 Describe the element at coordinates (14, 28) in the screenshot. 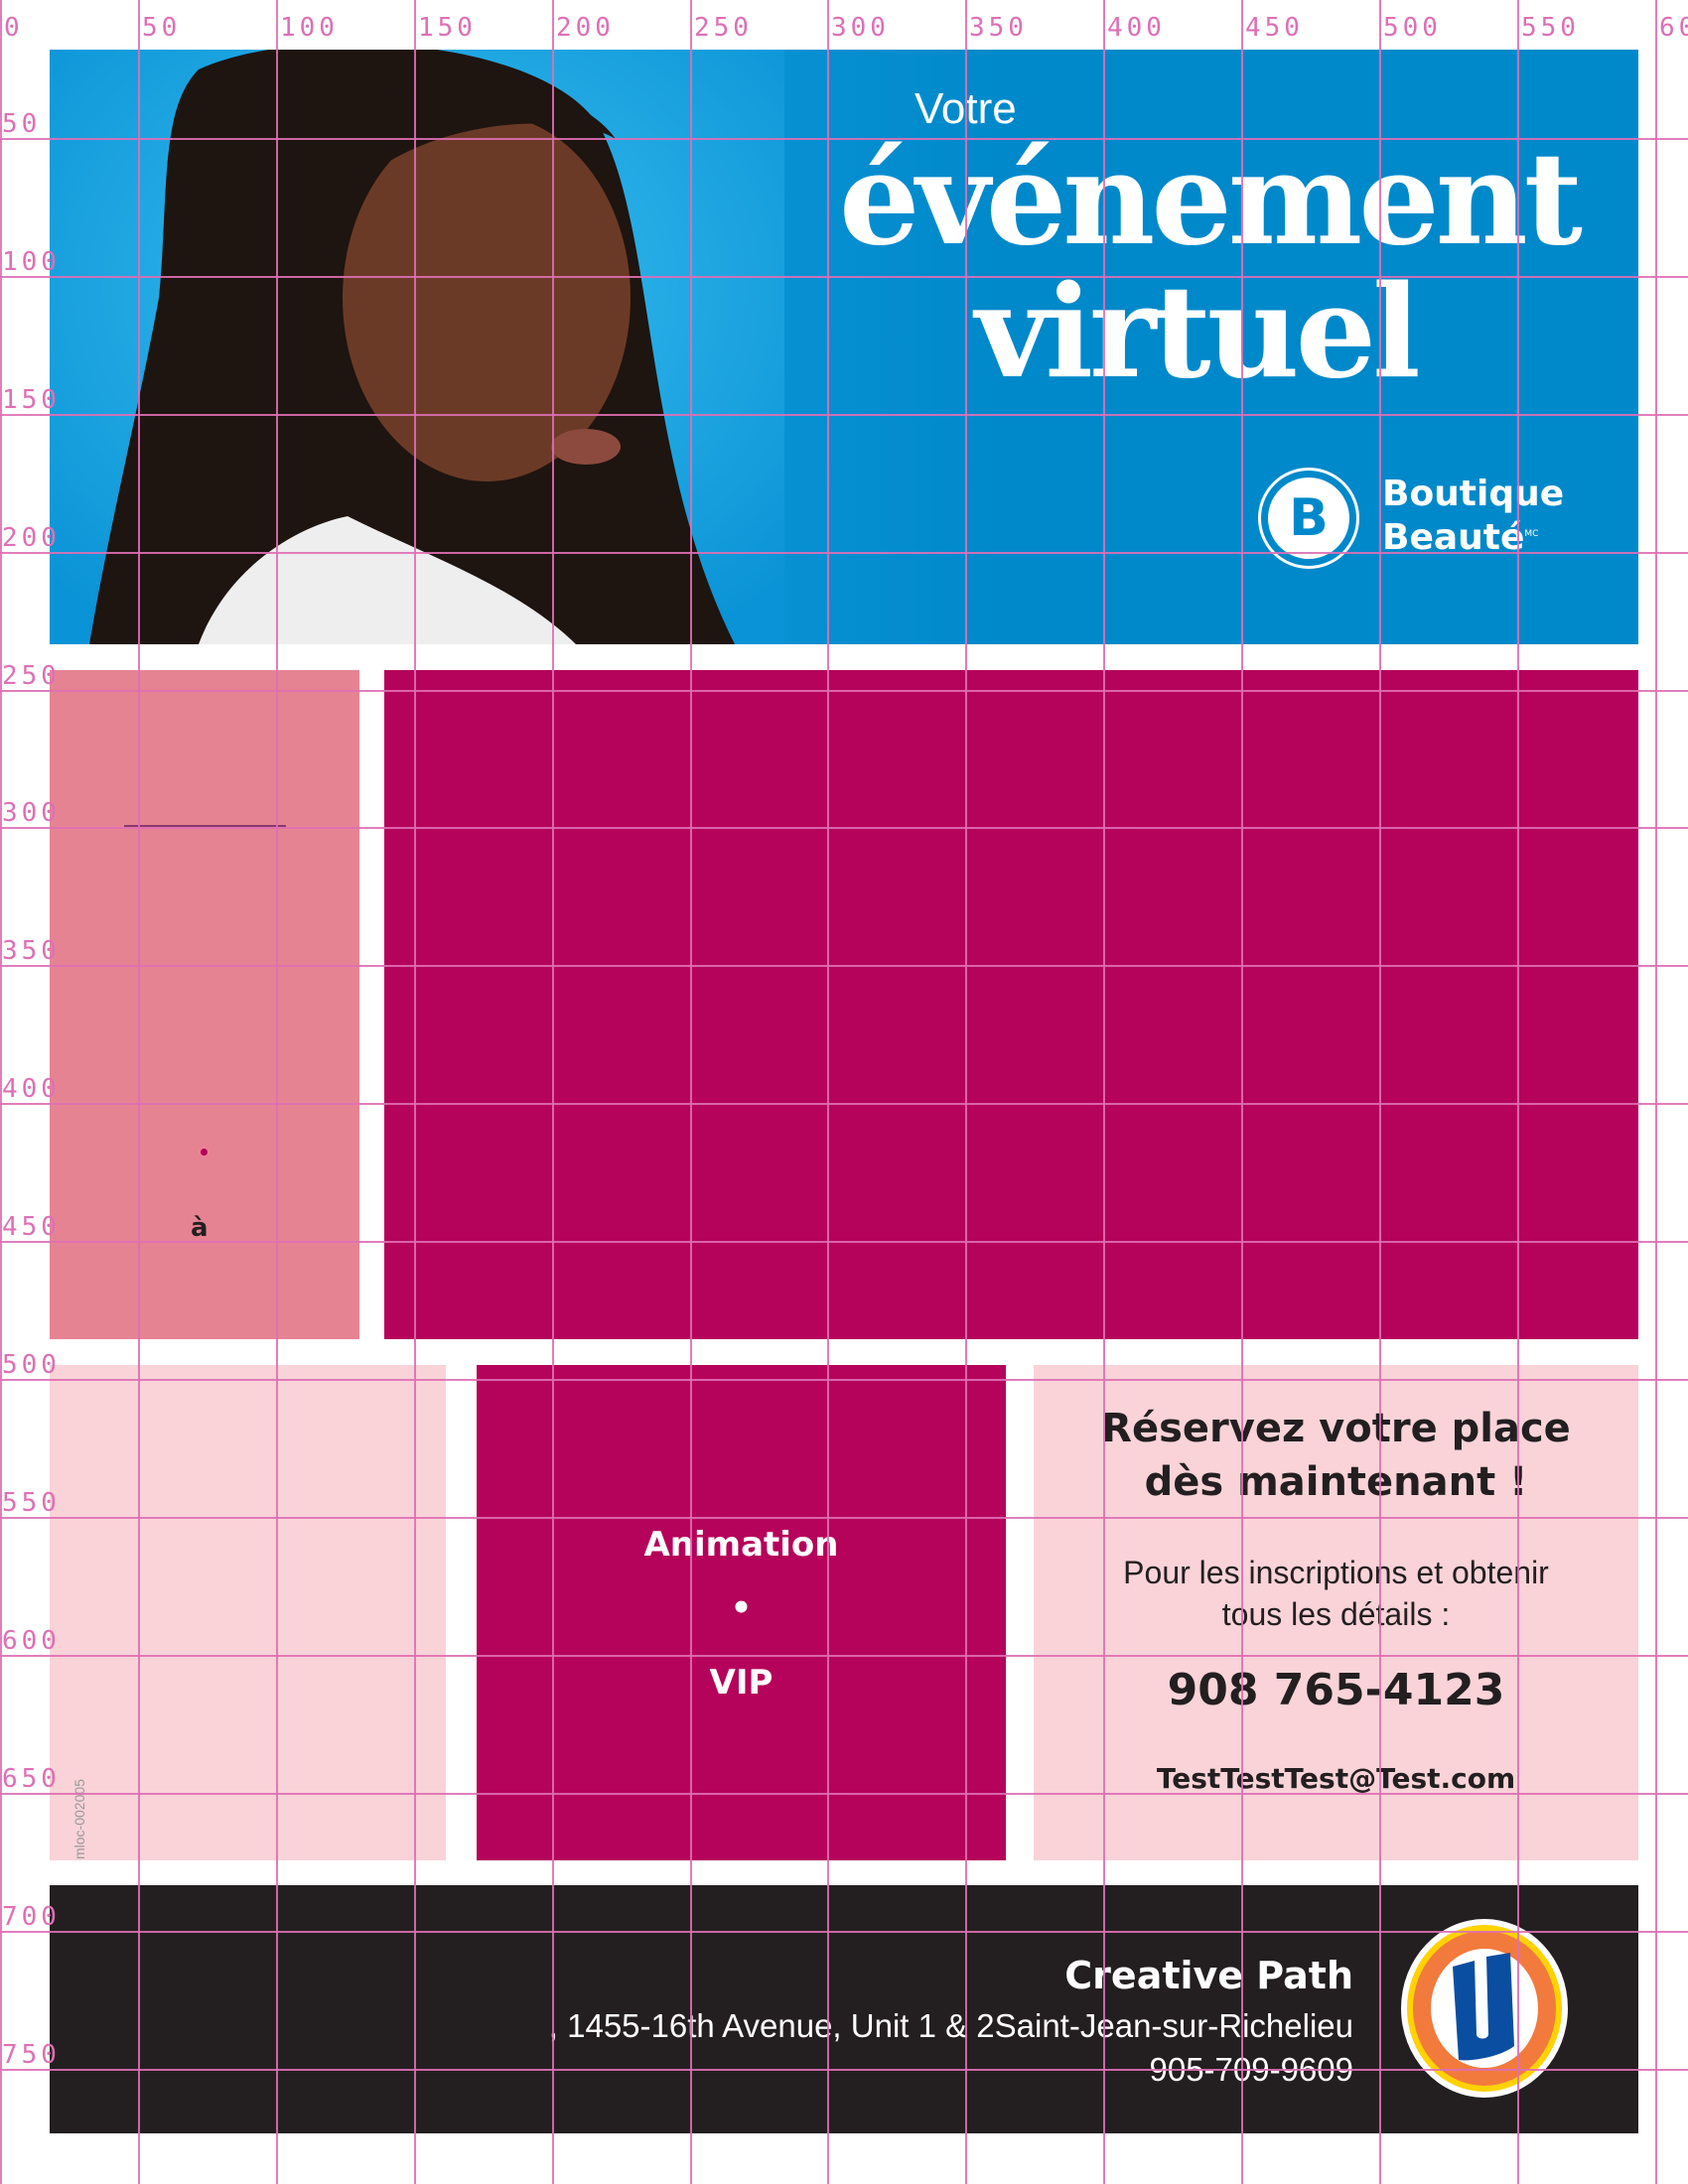

I see `ruler-label-top: 0` at that location.